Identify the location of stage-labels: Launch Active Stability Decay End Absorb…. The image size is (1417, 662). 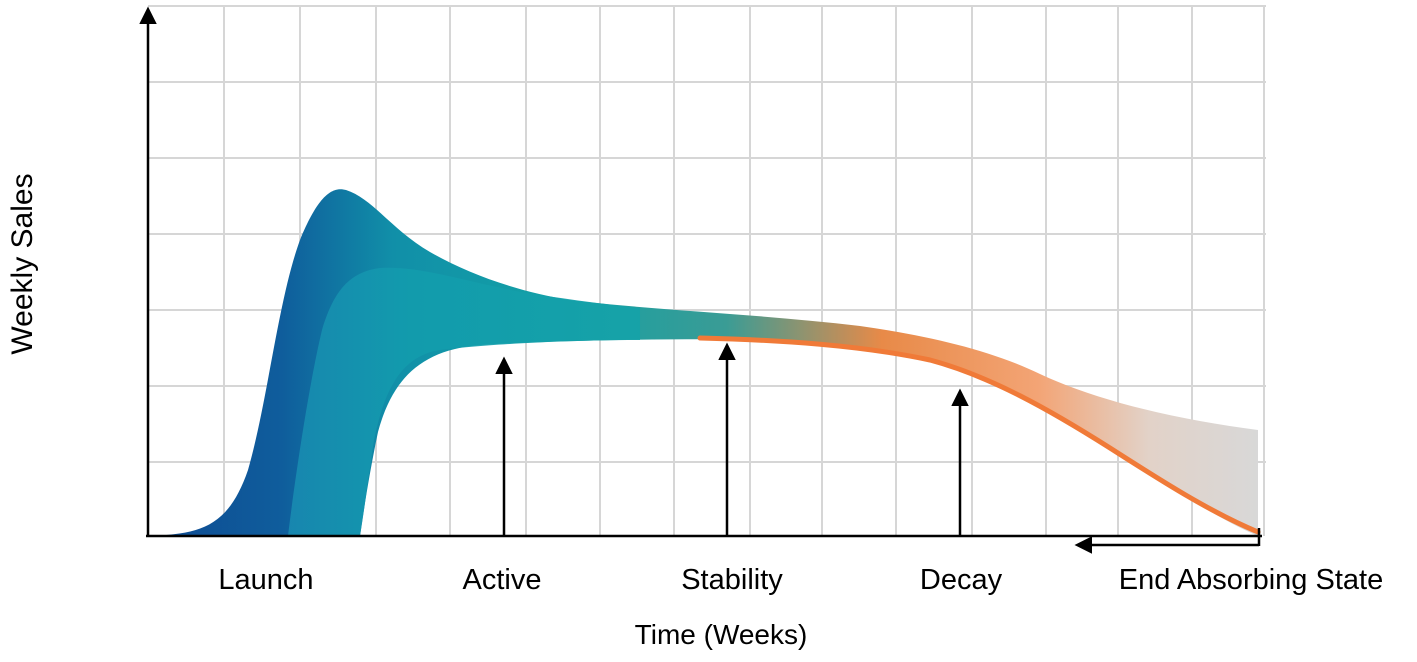
(800, 580).